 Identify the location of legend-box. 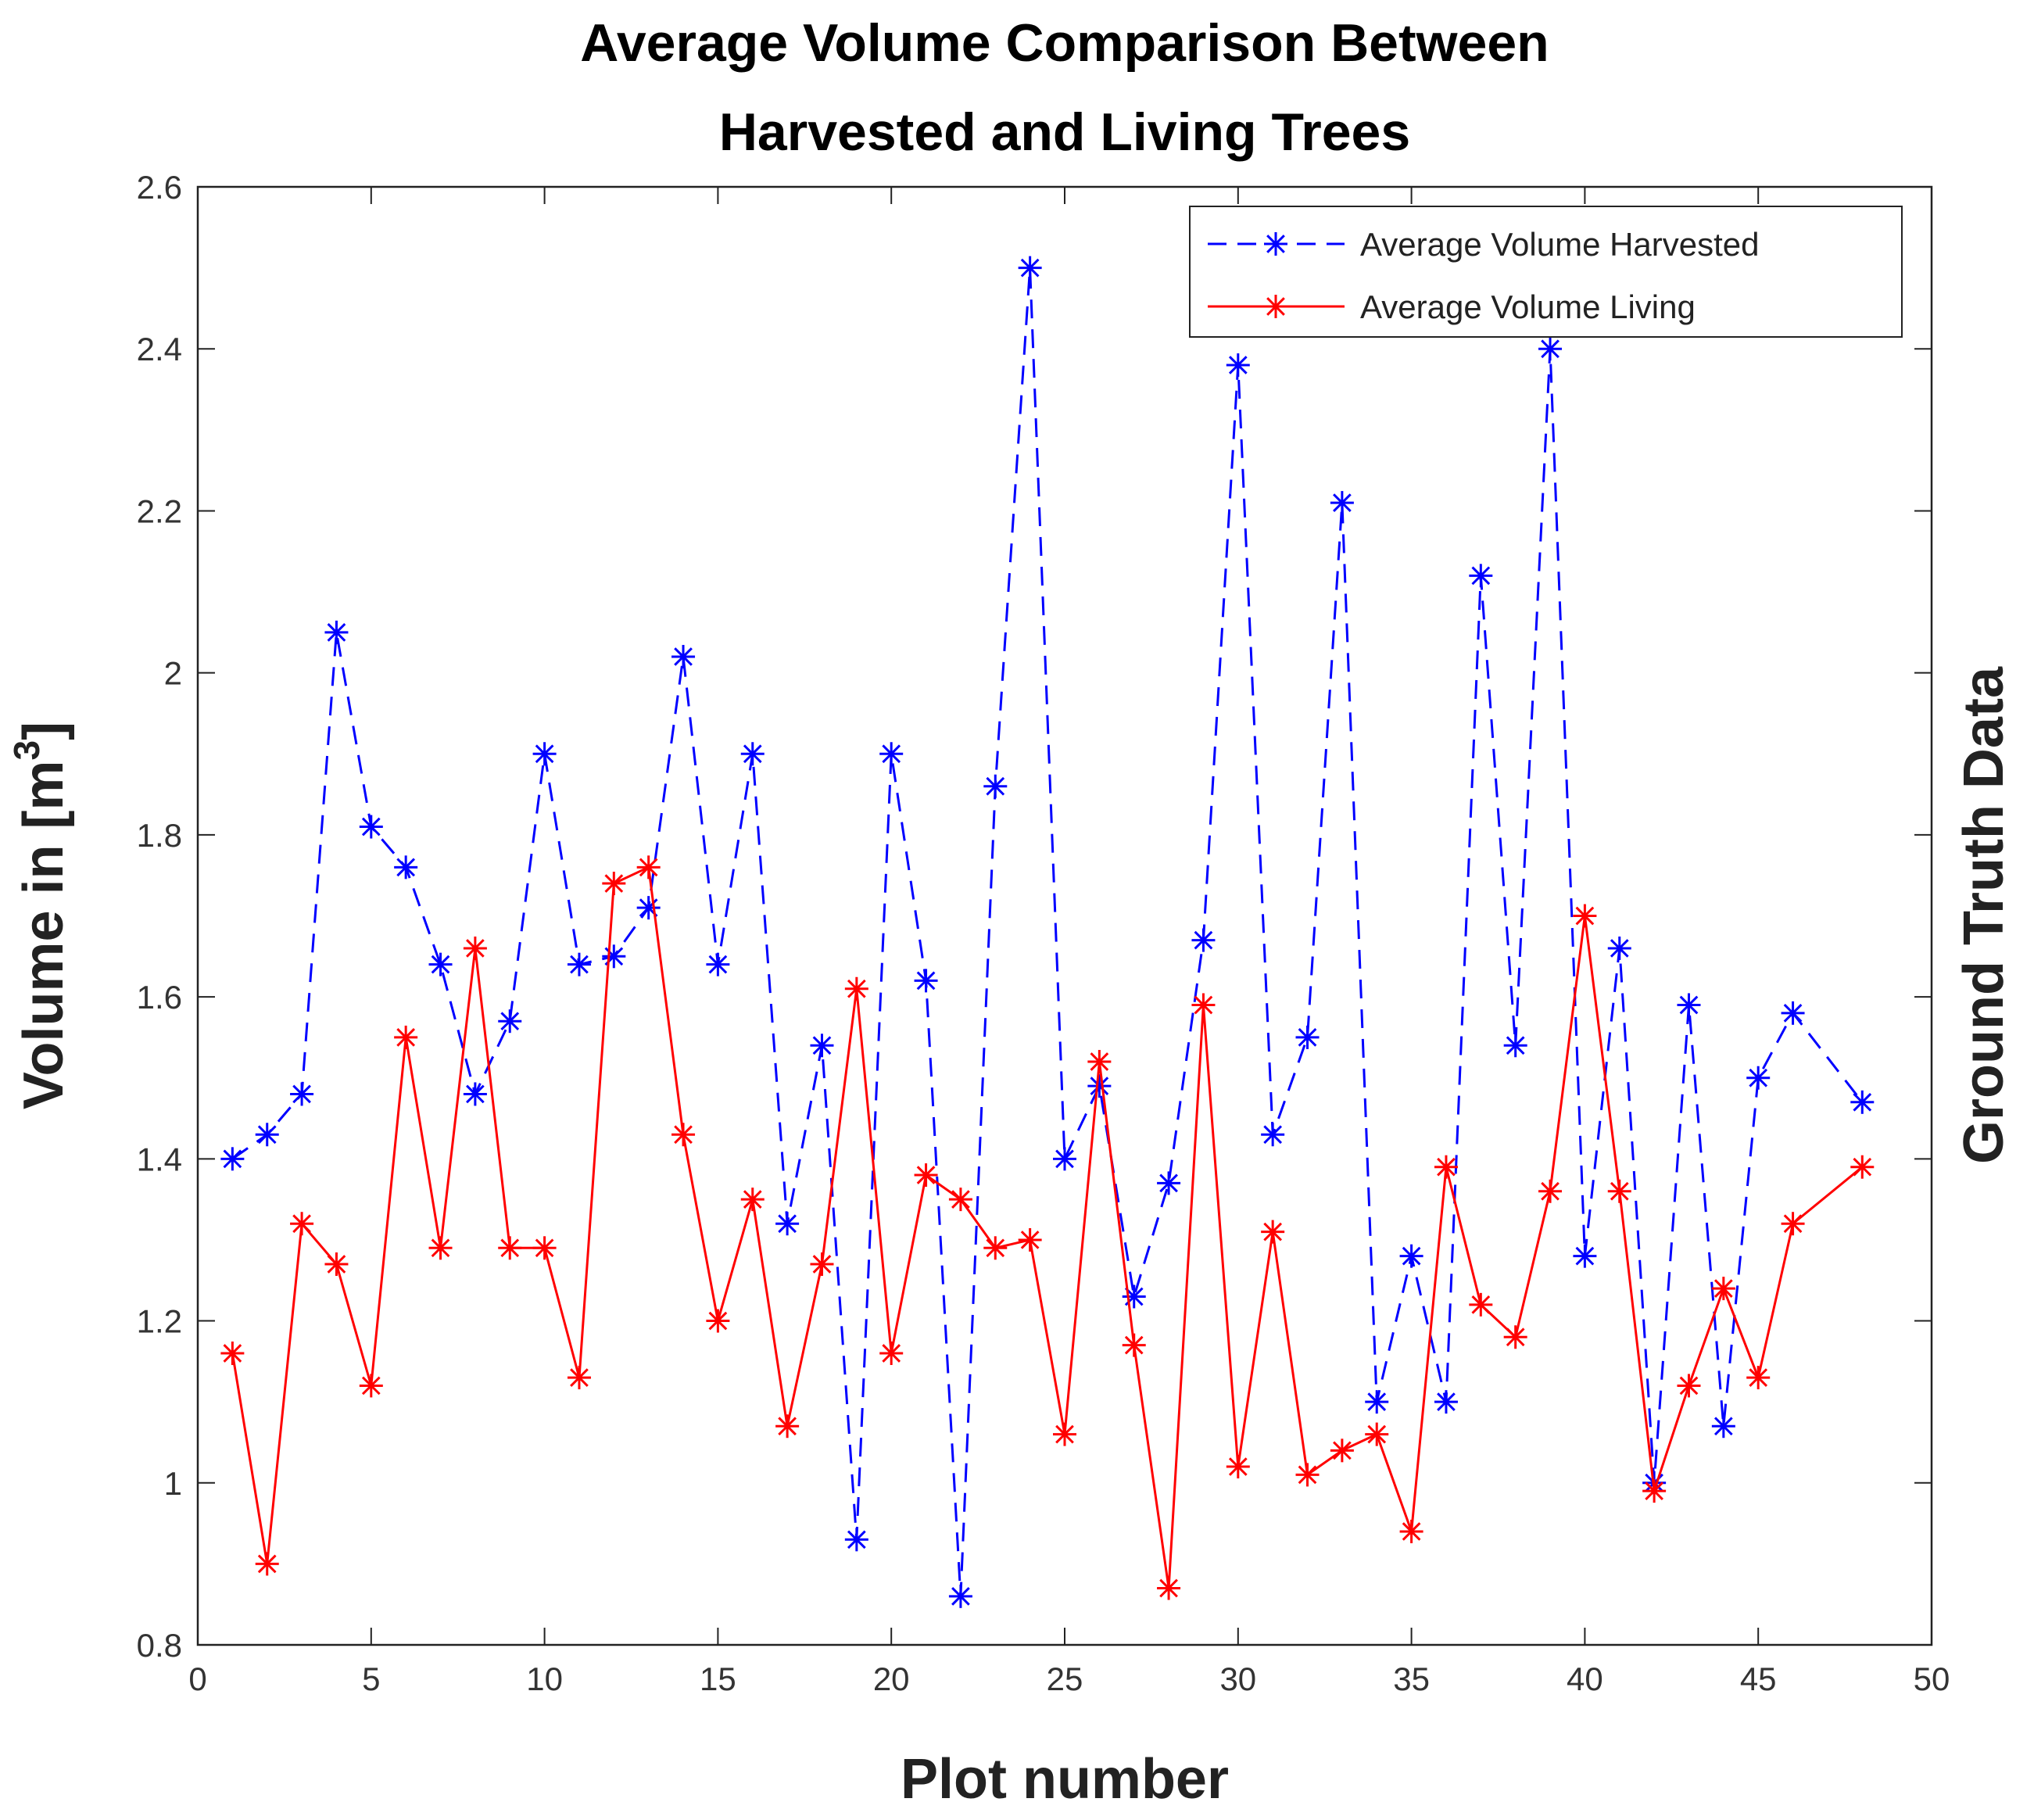
(1546, 272).